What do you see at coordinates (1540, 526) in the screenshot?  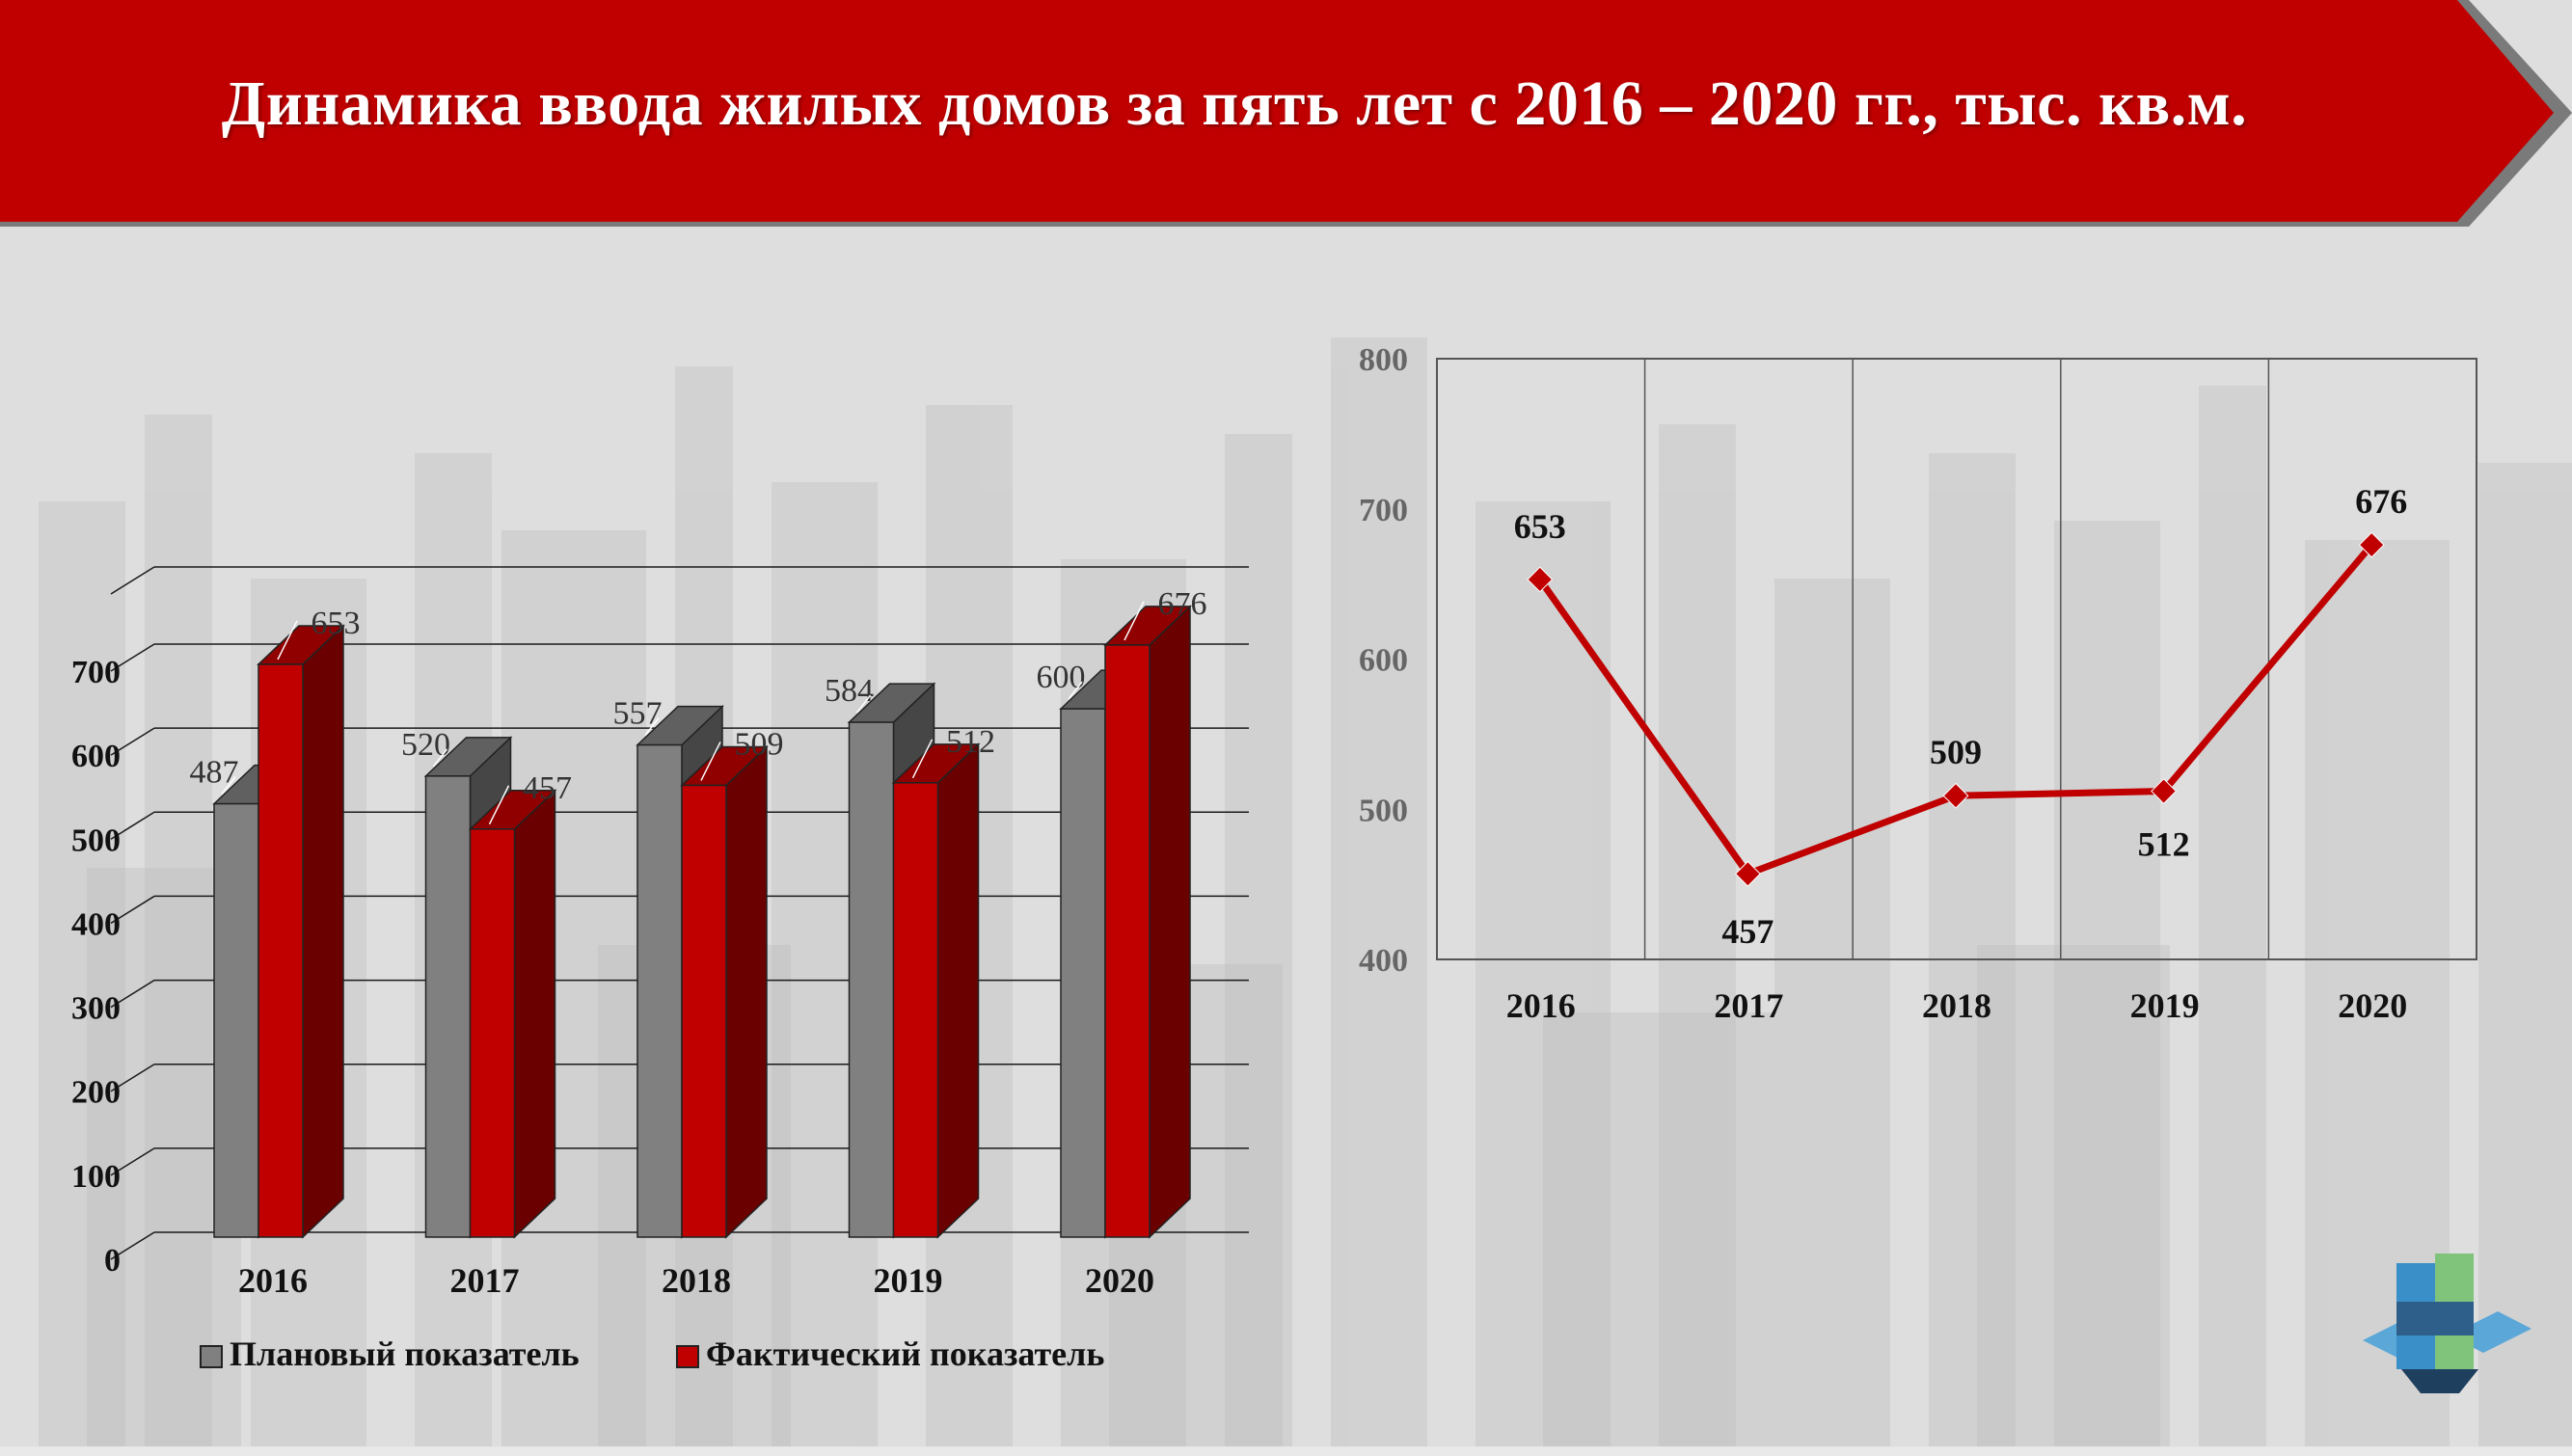 I see `data-label: 653` at bounding box center [1540, 526].